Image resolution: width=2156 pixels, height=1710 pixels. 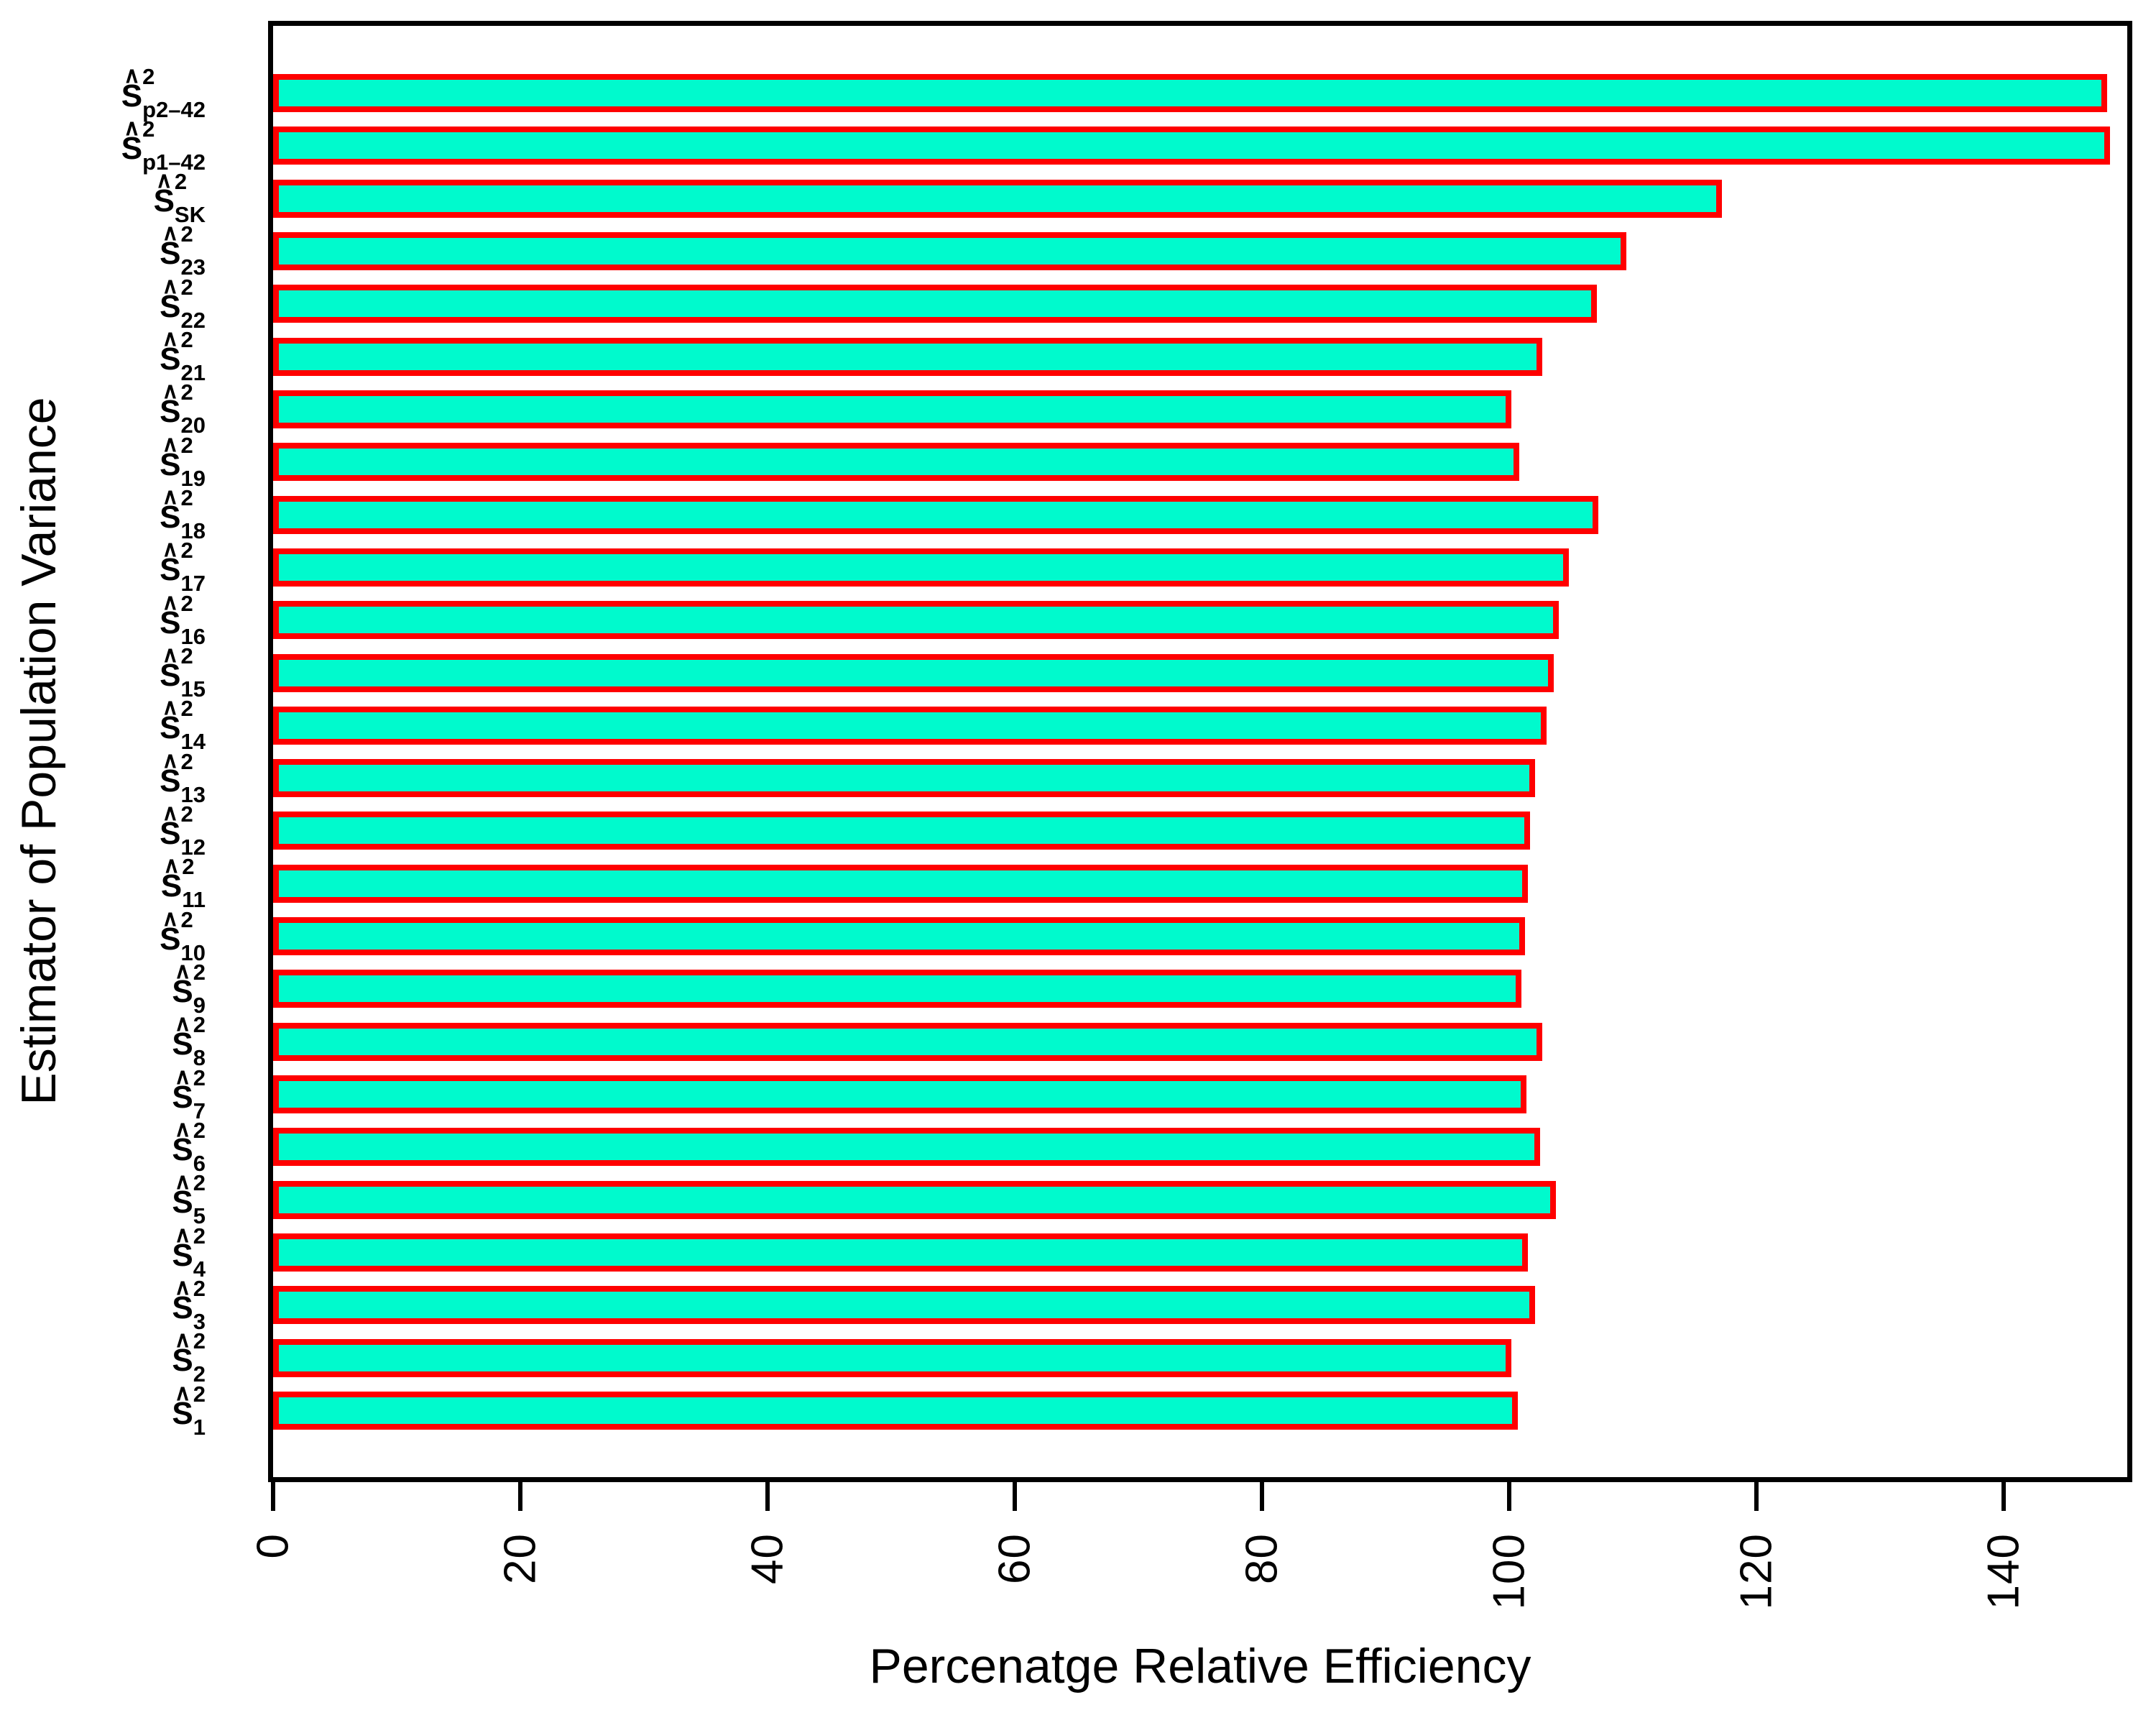 I want to click on y-axis-label: ∧ S 2 6, so click(x=189, y=1145).